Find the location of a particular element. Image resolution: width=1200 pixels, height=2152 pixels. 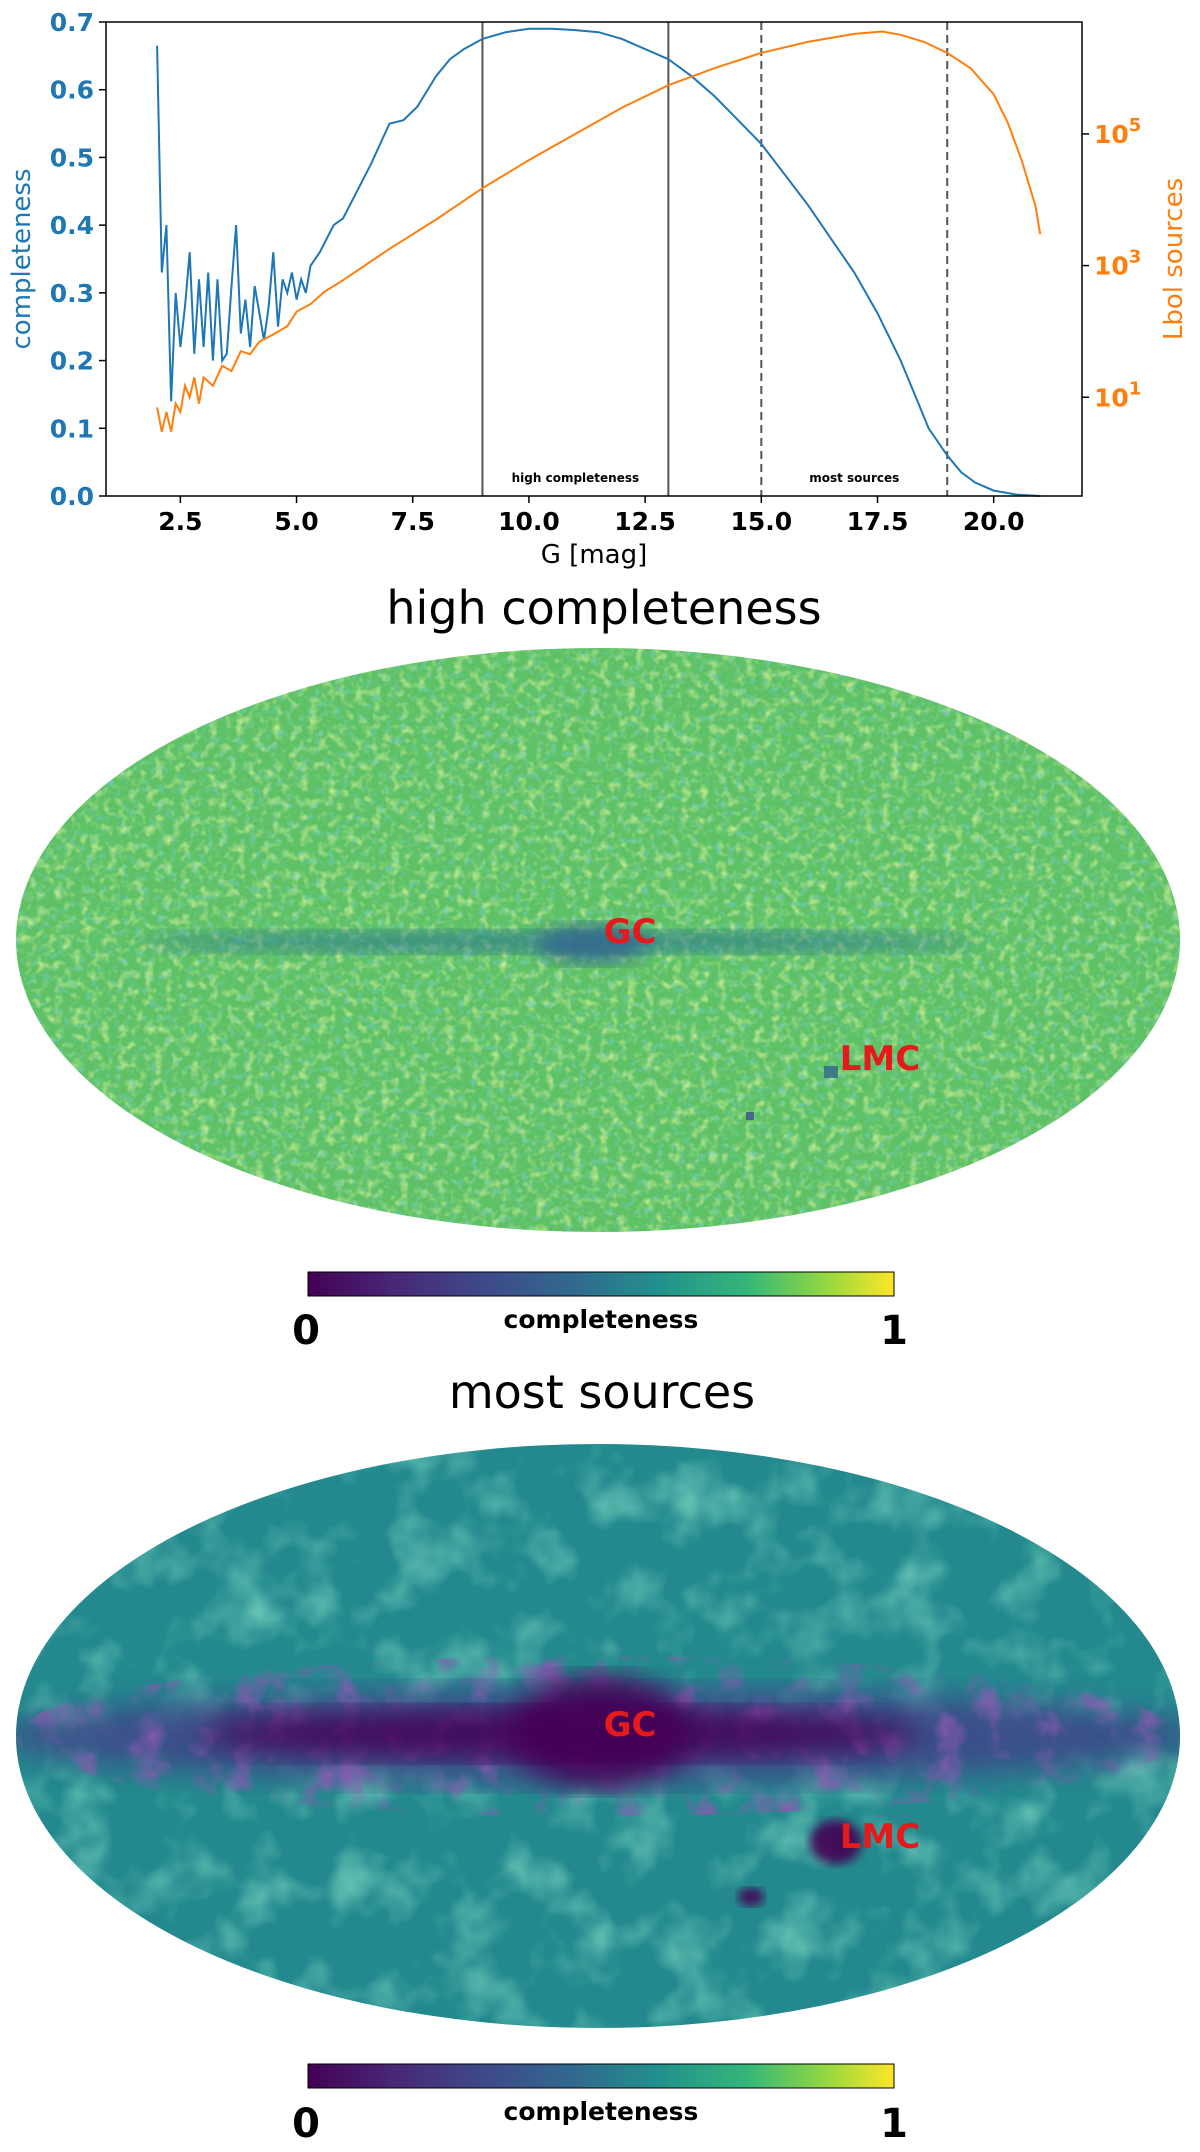

x-tick-label: 17.5 is located at coordinates (878, 521).